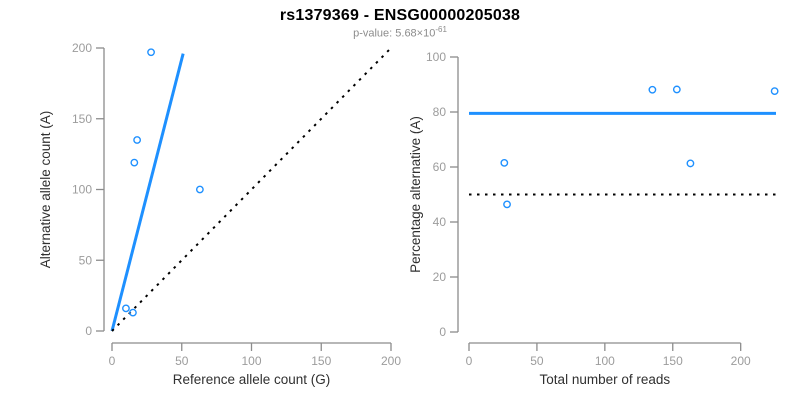 This screenshot has height=400, width=800. I want to click on y-tick-label: 150, so click(82, 119).